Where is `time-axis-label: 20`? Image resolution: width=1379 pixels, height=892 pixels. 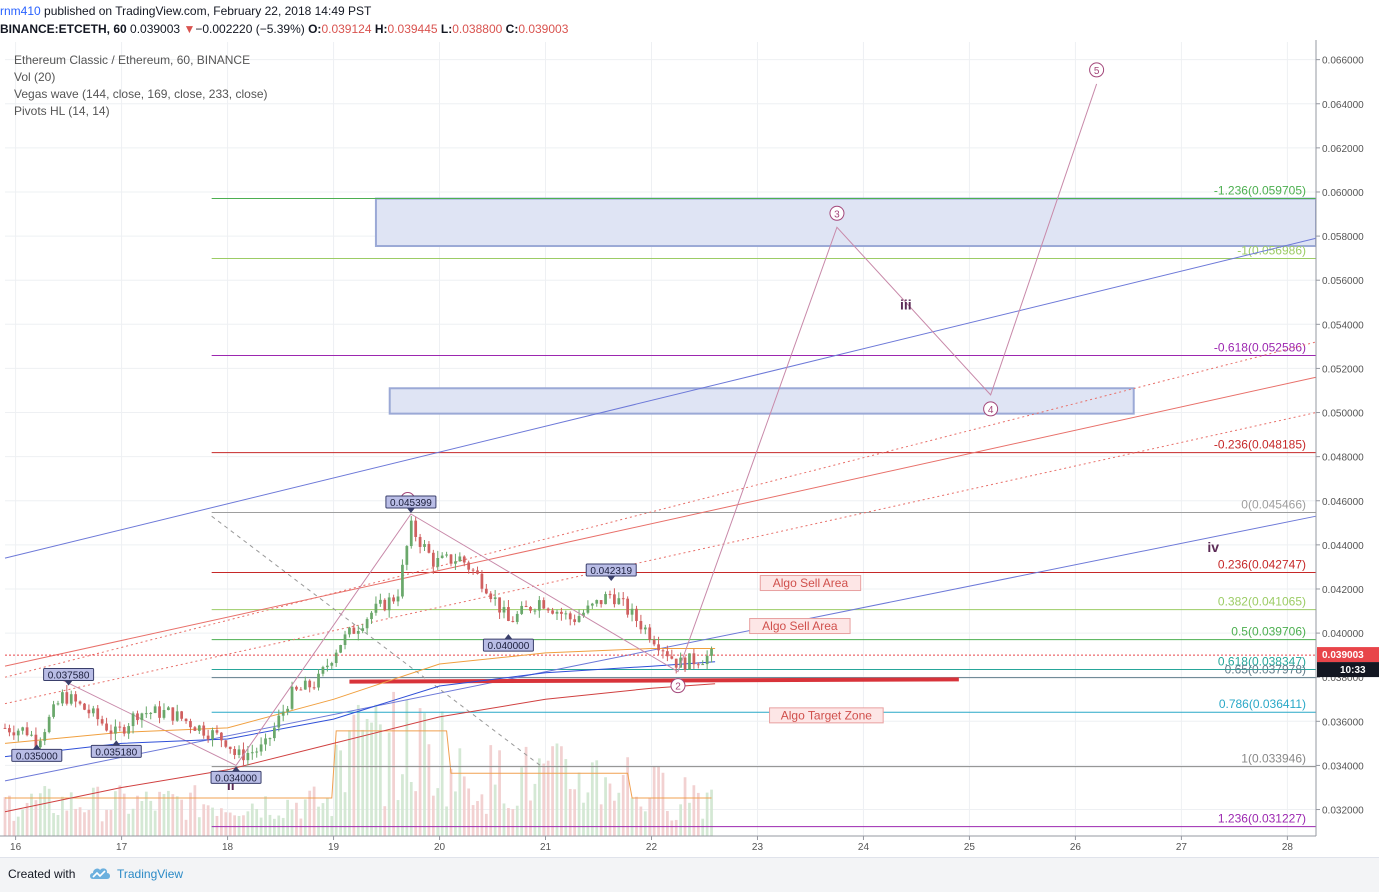 time-axis-label: 20 is located at coordinates (440, 847).